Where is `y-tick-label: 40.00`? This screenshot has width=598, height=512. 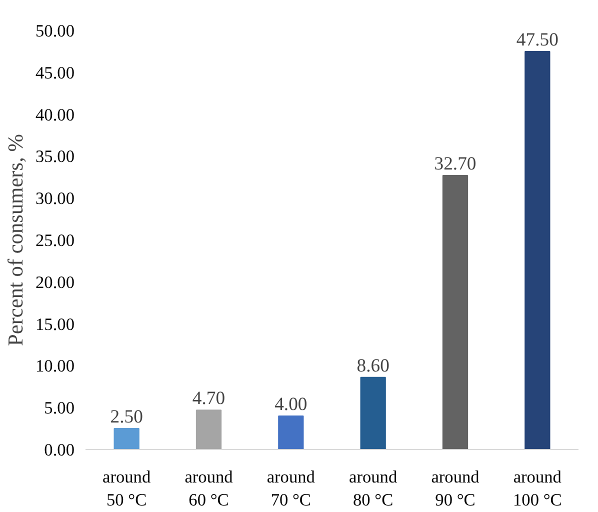 y-tick-label: 40.00 is located at coordinates (55, 114).